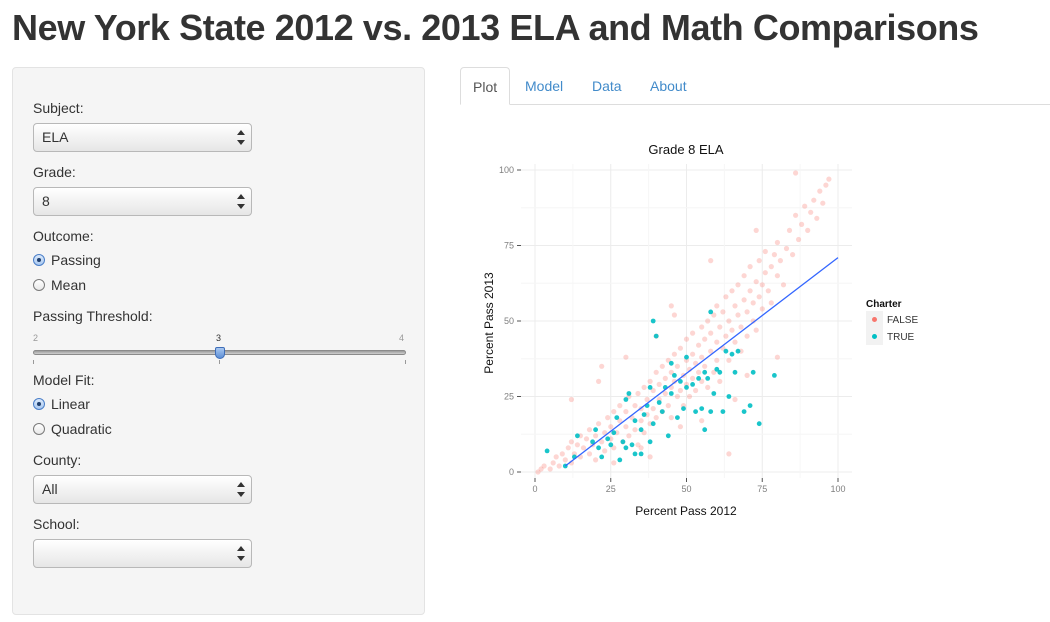 This screenshot has width=1050, height=622. What do you see at coordinates (884, 304) in the screenshot?
I see `legend-title: Charter` at bounding box center [884, 304].